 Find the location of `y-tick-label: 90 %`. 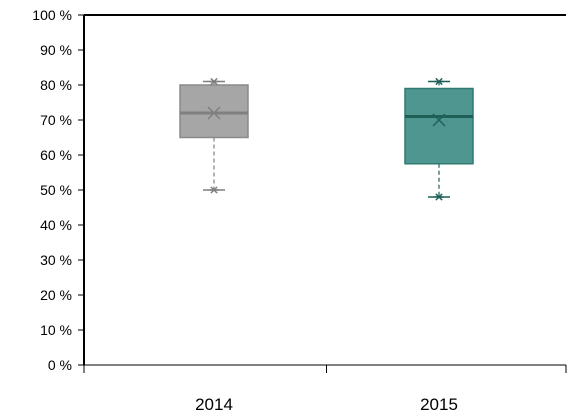

y-tick-label: 90 % is located at coordinates (56, 50).